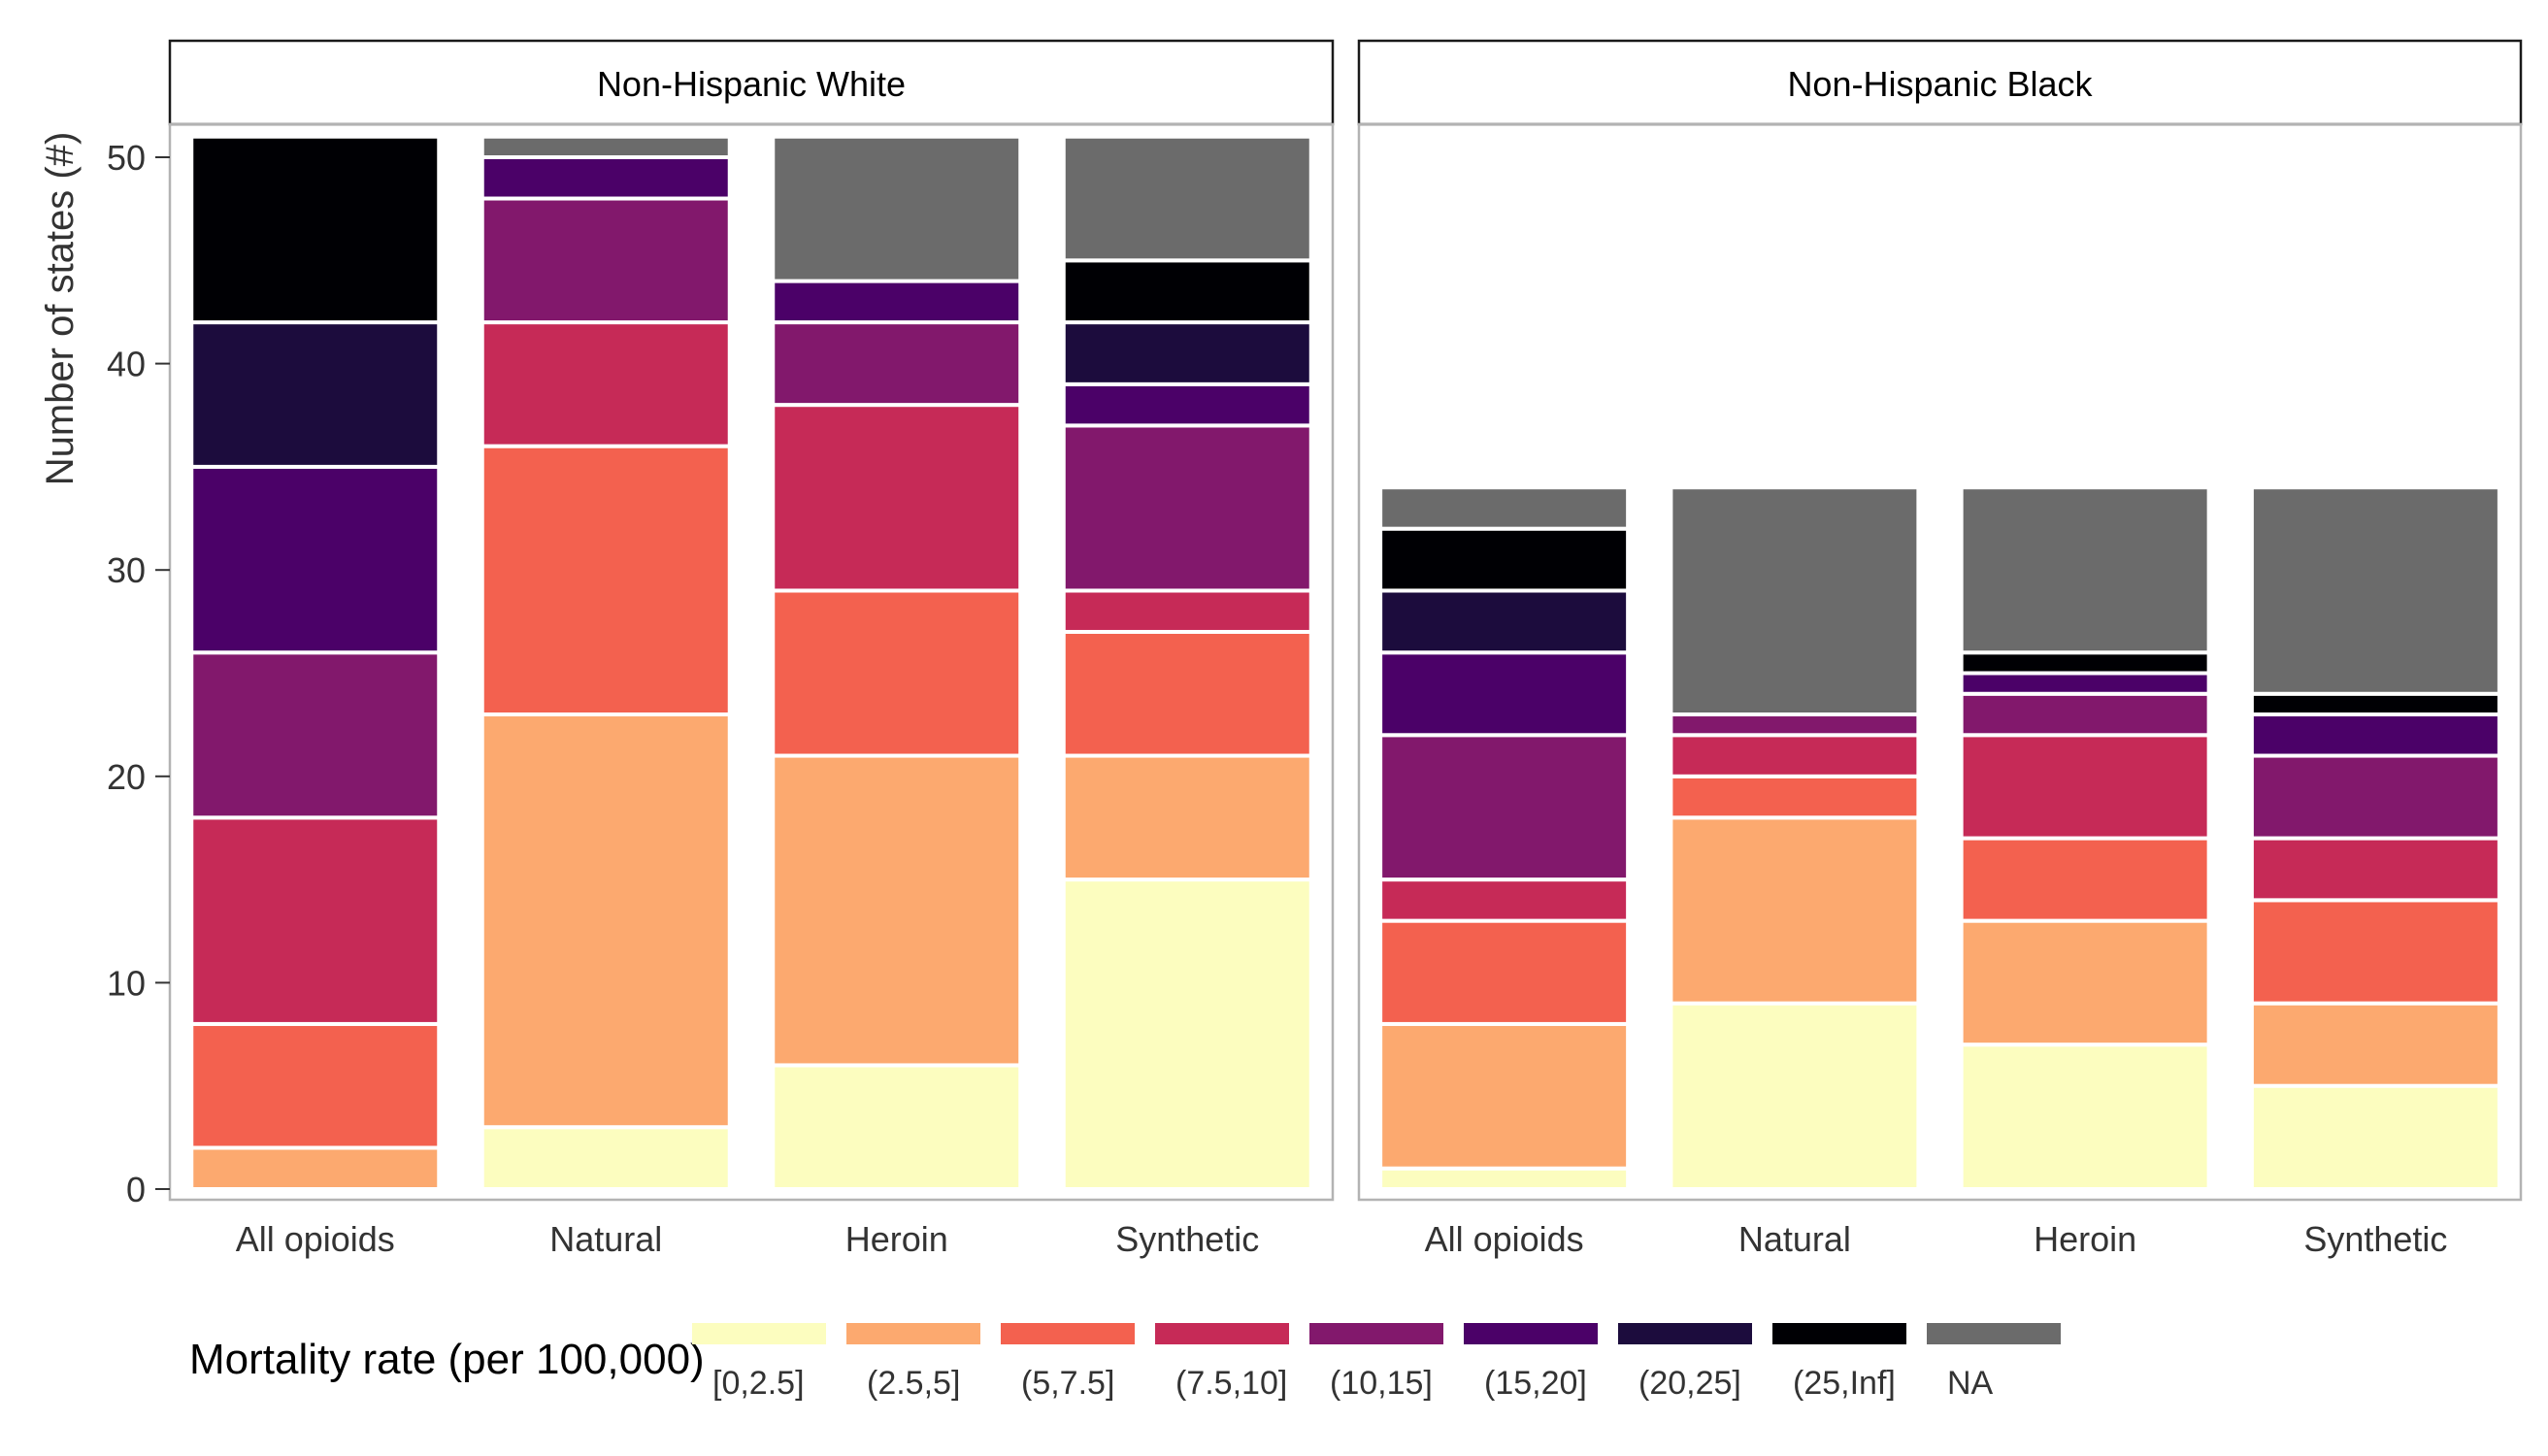 Image resolution: width=2548 pixels, height=1456 pixels. Describe the element at coordinates (1844, 1383) in the screenshot. I see `legend-label: (25,Inf]` at that location.